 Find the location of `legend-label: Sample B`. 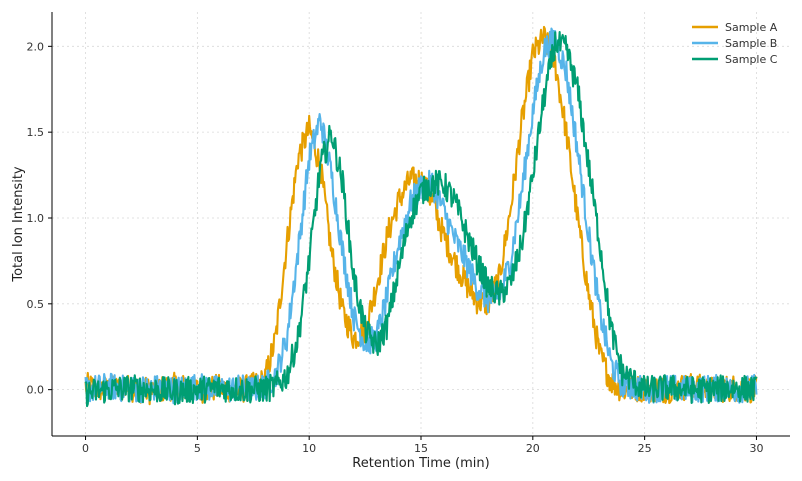

legend-label: Sample B is located at coordinates (751, 43).